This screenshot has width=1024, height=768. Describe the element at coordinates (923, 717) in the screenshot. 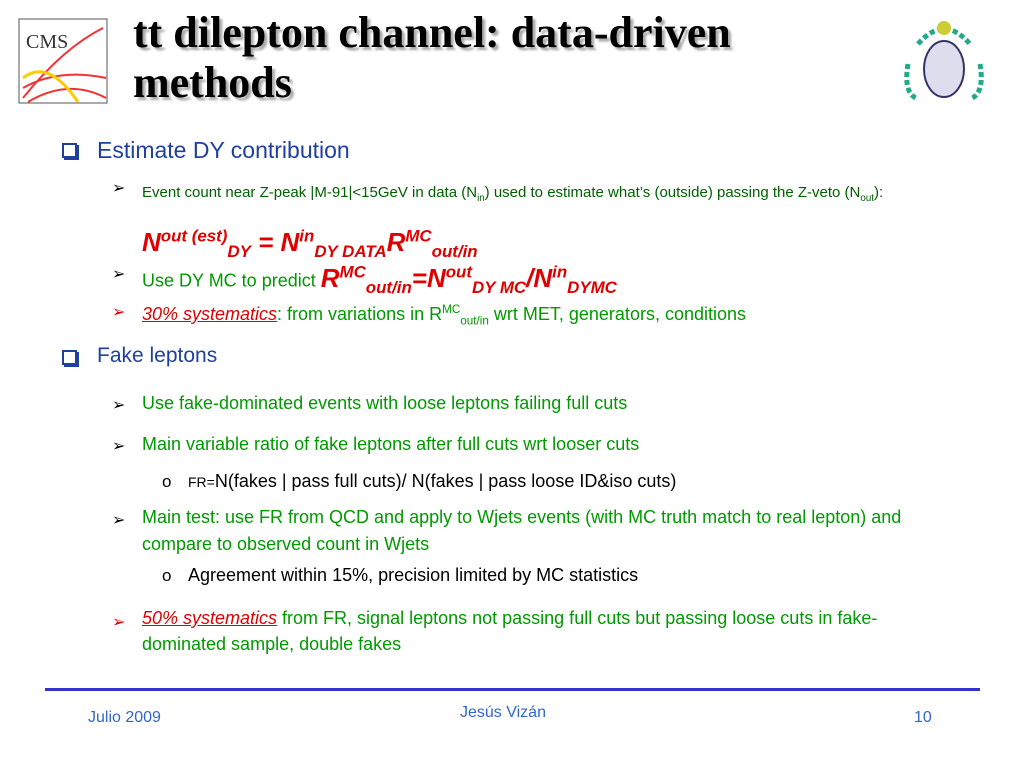

I see `page-number: 10` at that location.